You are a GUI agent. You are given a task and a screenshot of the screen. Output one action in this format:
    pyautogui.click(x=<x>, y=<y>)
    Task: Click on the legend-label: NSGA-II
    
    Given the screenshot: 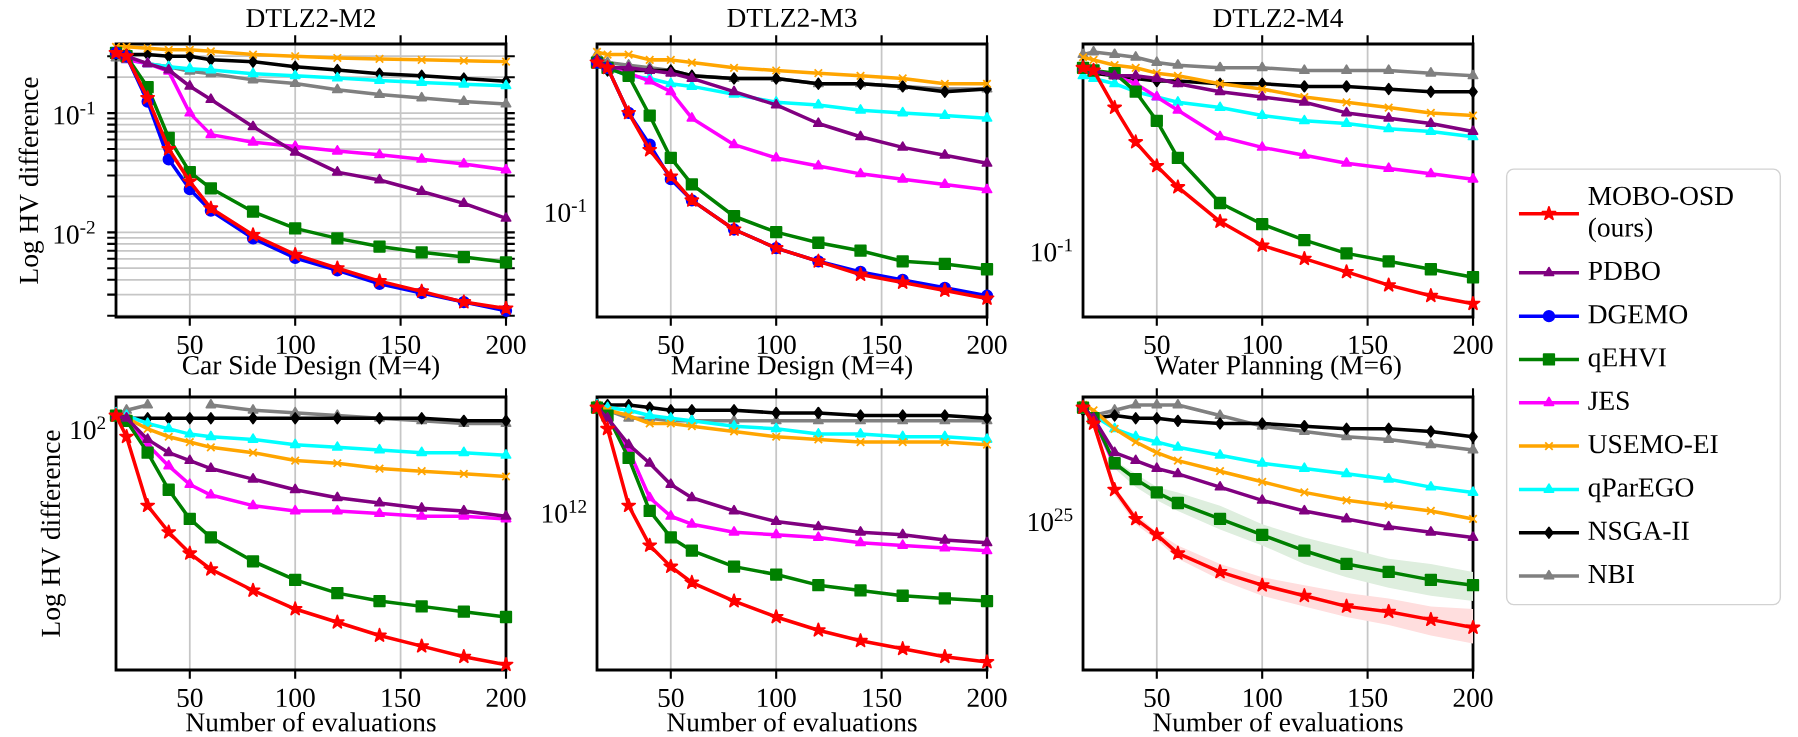 What is the action you would take?
    pyautogui.click(x=1638, y=531)
    